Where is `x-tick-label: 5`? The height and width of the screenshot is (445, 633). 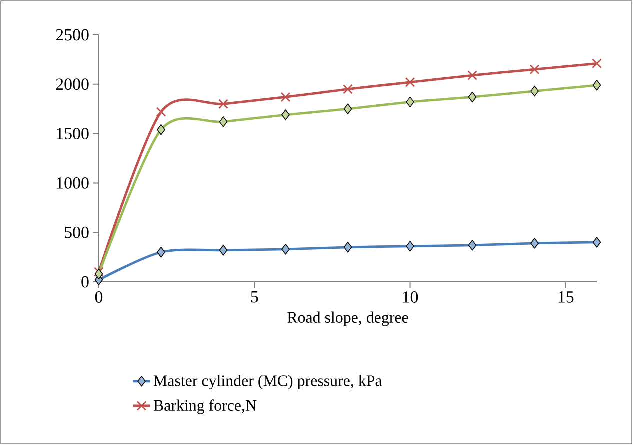 x-tick-label: 5 is located at coordinates (254, 297).